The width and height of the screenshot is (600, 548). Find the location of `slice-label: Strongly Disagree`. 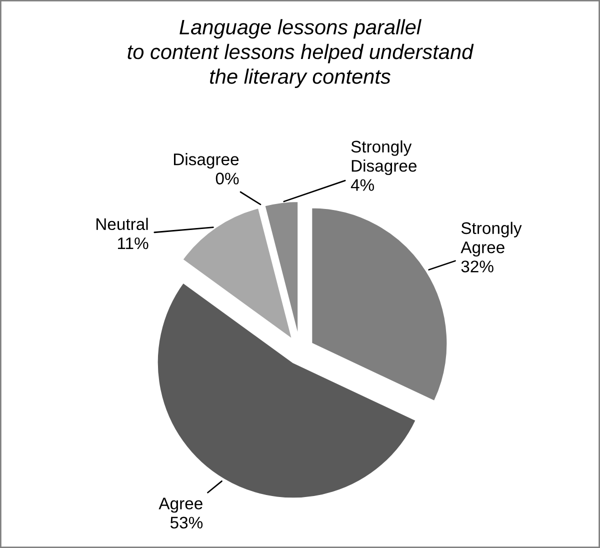

slice-label: Strongly Disagree is located at coordinates (383, 158).